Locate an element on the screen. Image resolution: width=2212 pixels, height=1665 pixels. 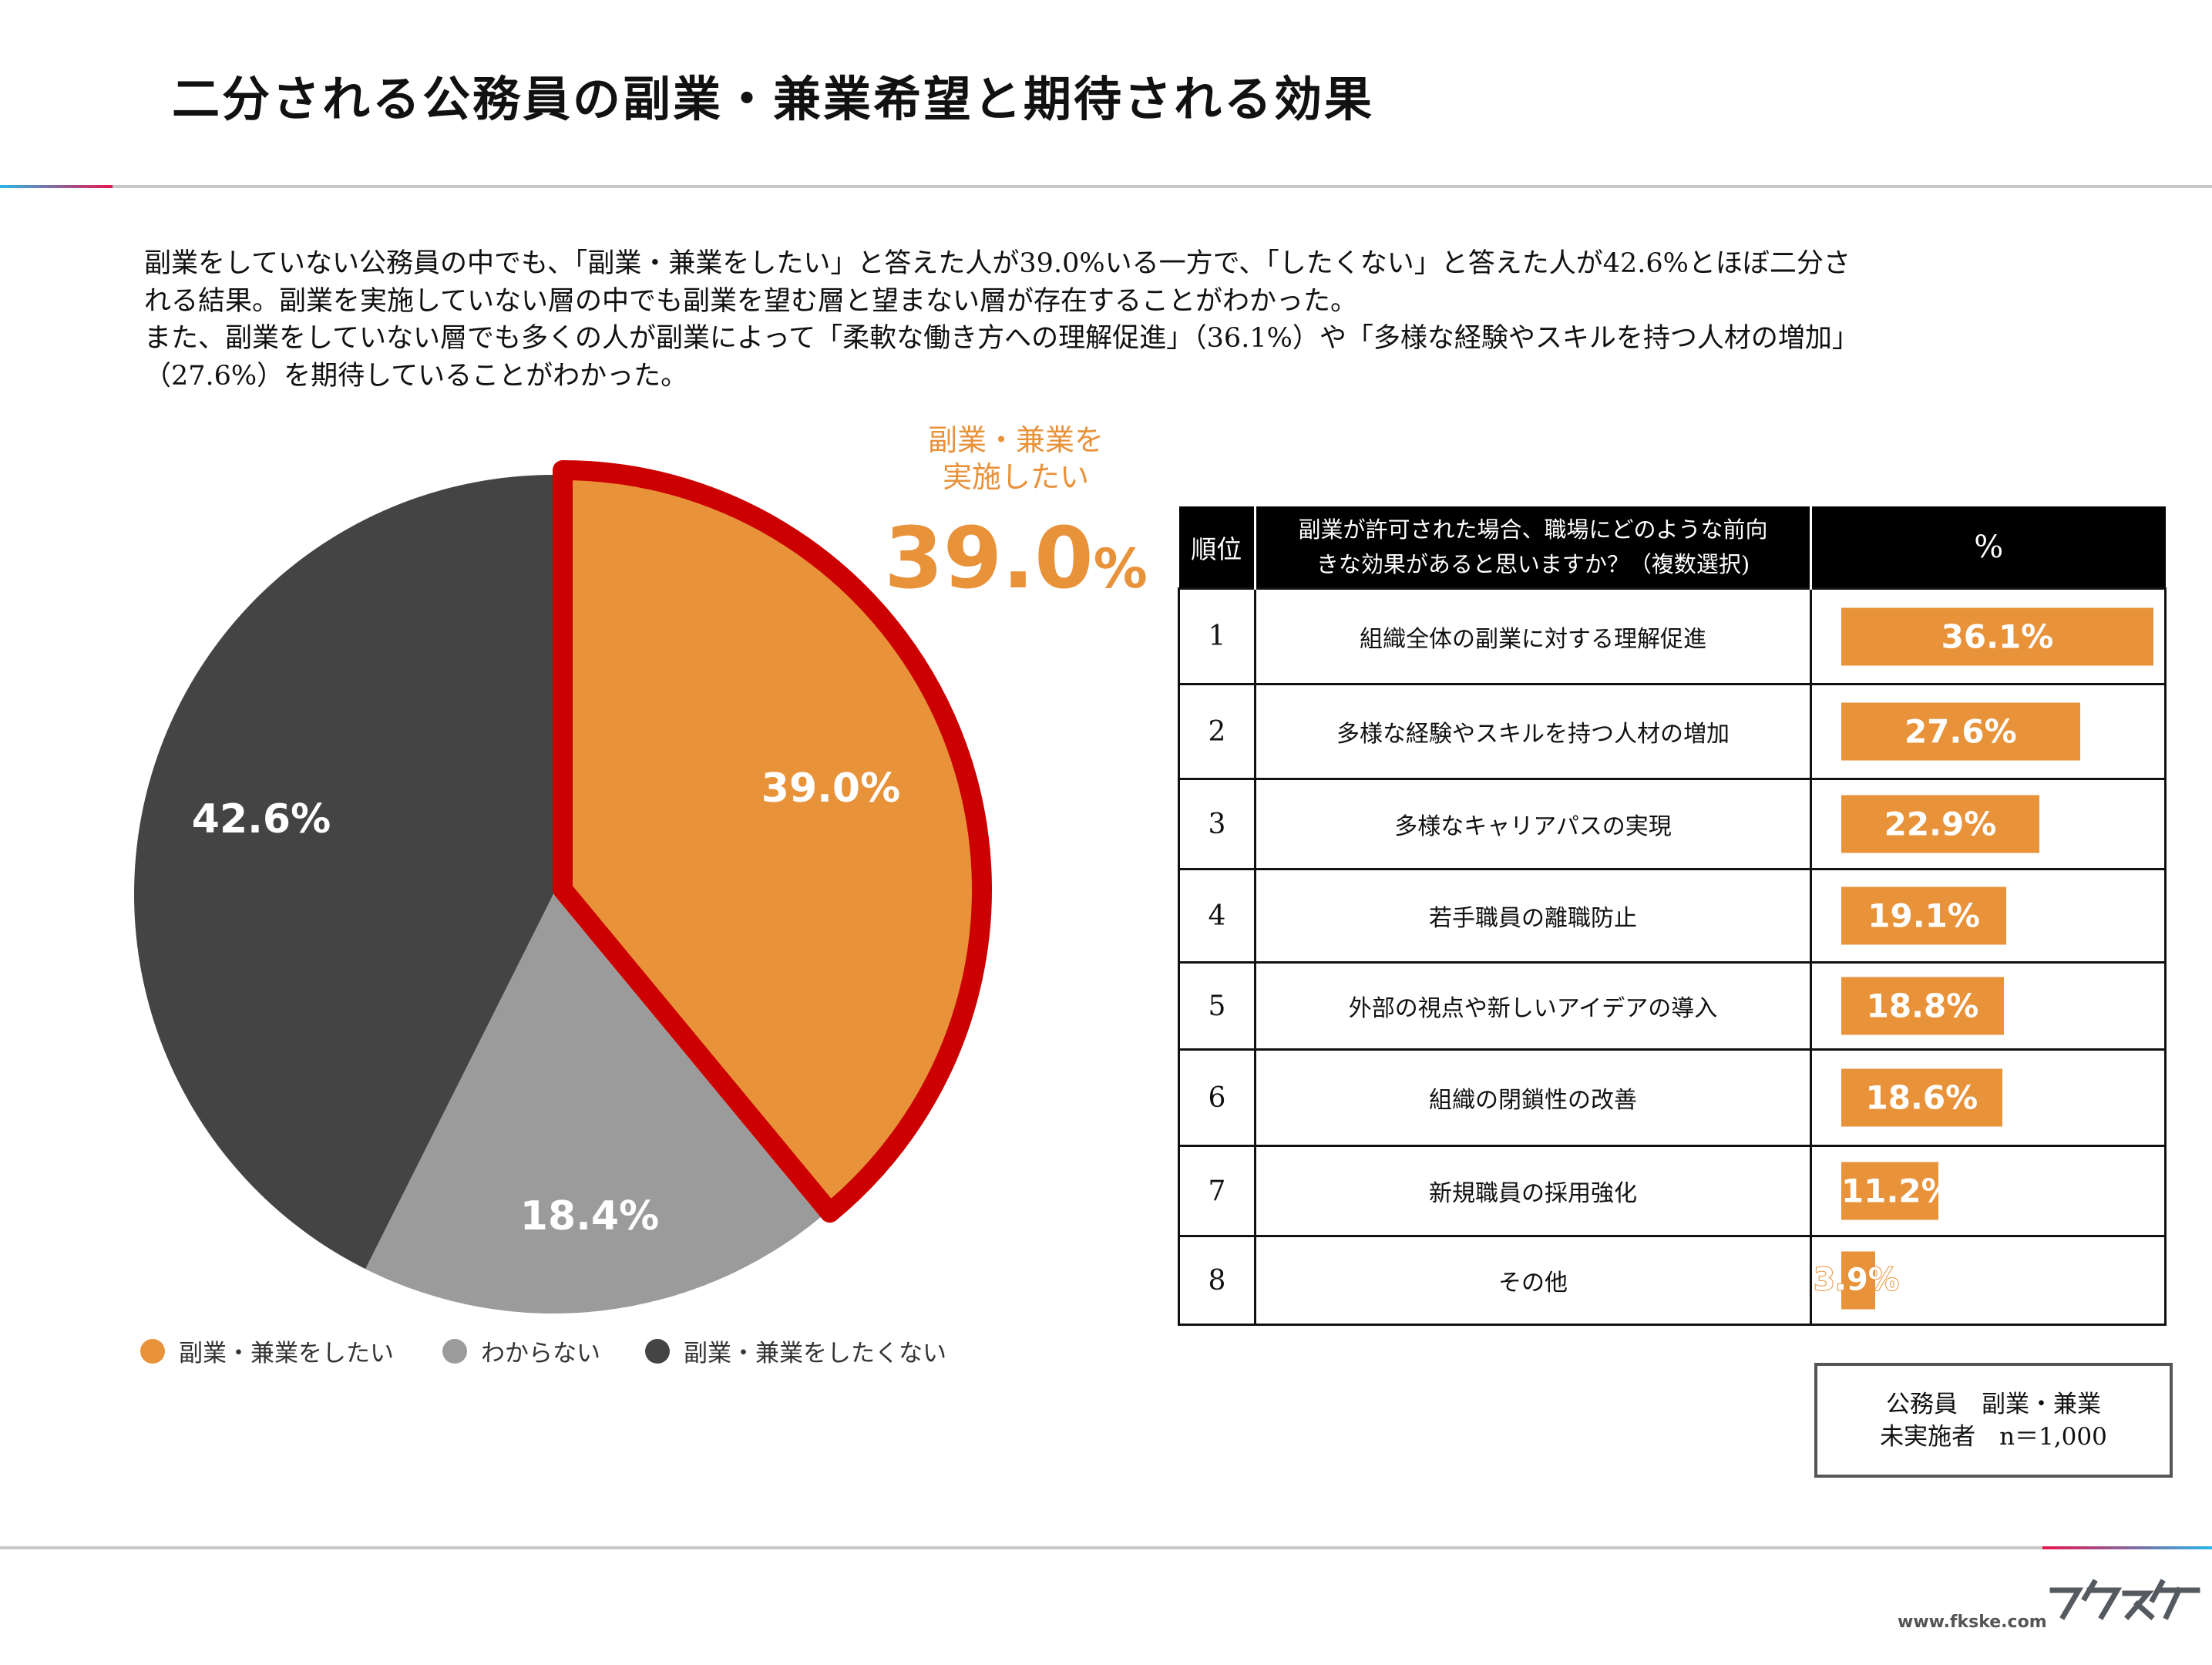
bar-cell: 18.6% is located at coordinates (1988, 1098).